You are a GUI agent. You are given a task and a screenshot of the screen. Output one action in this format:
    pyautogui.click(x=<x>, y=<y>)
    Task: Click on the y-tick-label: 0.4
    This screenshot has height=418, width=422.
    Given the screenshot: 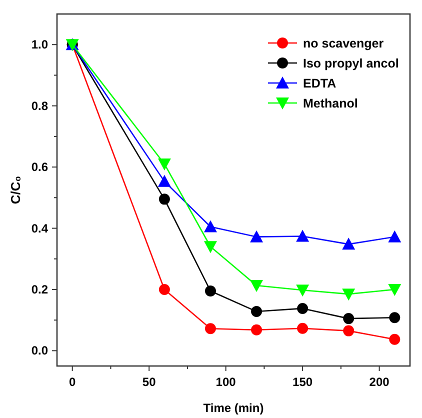 What is the action you would take?
    pyautogui.click(x=39, y=228)
    